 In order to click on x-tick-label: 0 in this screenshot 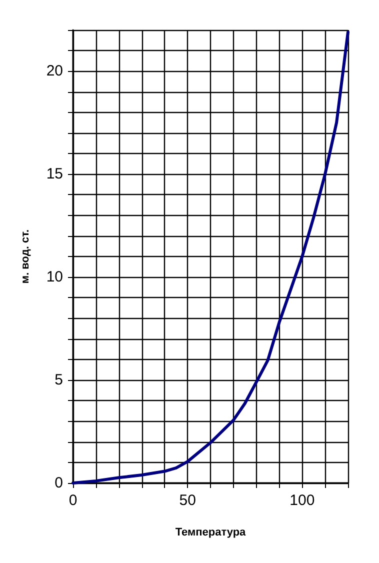, I will do `click(73, 500)`.